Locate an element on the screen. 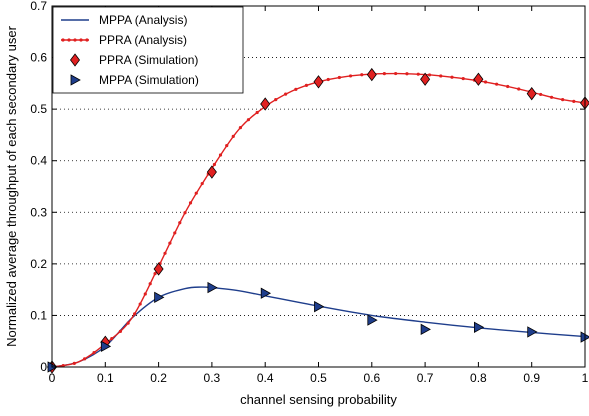  x-tick-label: 0 is located at coordinates (52, 378).